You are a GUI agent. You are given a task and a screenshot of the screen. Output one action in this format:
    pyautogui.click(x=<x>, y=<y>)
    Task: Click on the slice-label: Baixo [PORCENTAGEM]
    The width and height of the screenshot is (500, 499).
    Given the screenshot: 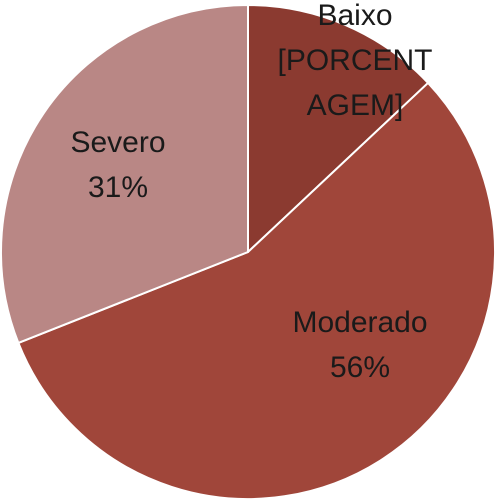 What is the action you would take?
    pyautogui.click(x=355, y=64)
    